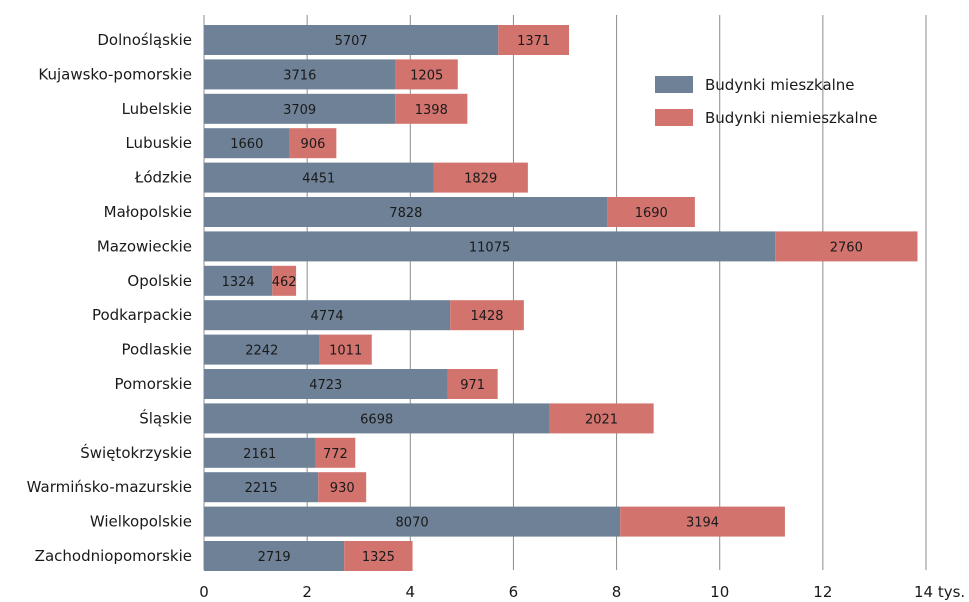 The height and width of the screenshot is (602, 969). I want to click on x-axis-ticks: 0 2 4 6 8 10 12 14 tys., so click(582, 592).